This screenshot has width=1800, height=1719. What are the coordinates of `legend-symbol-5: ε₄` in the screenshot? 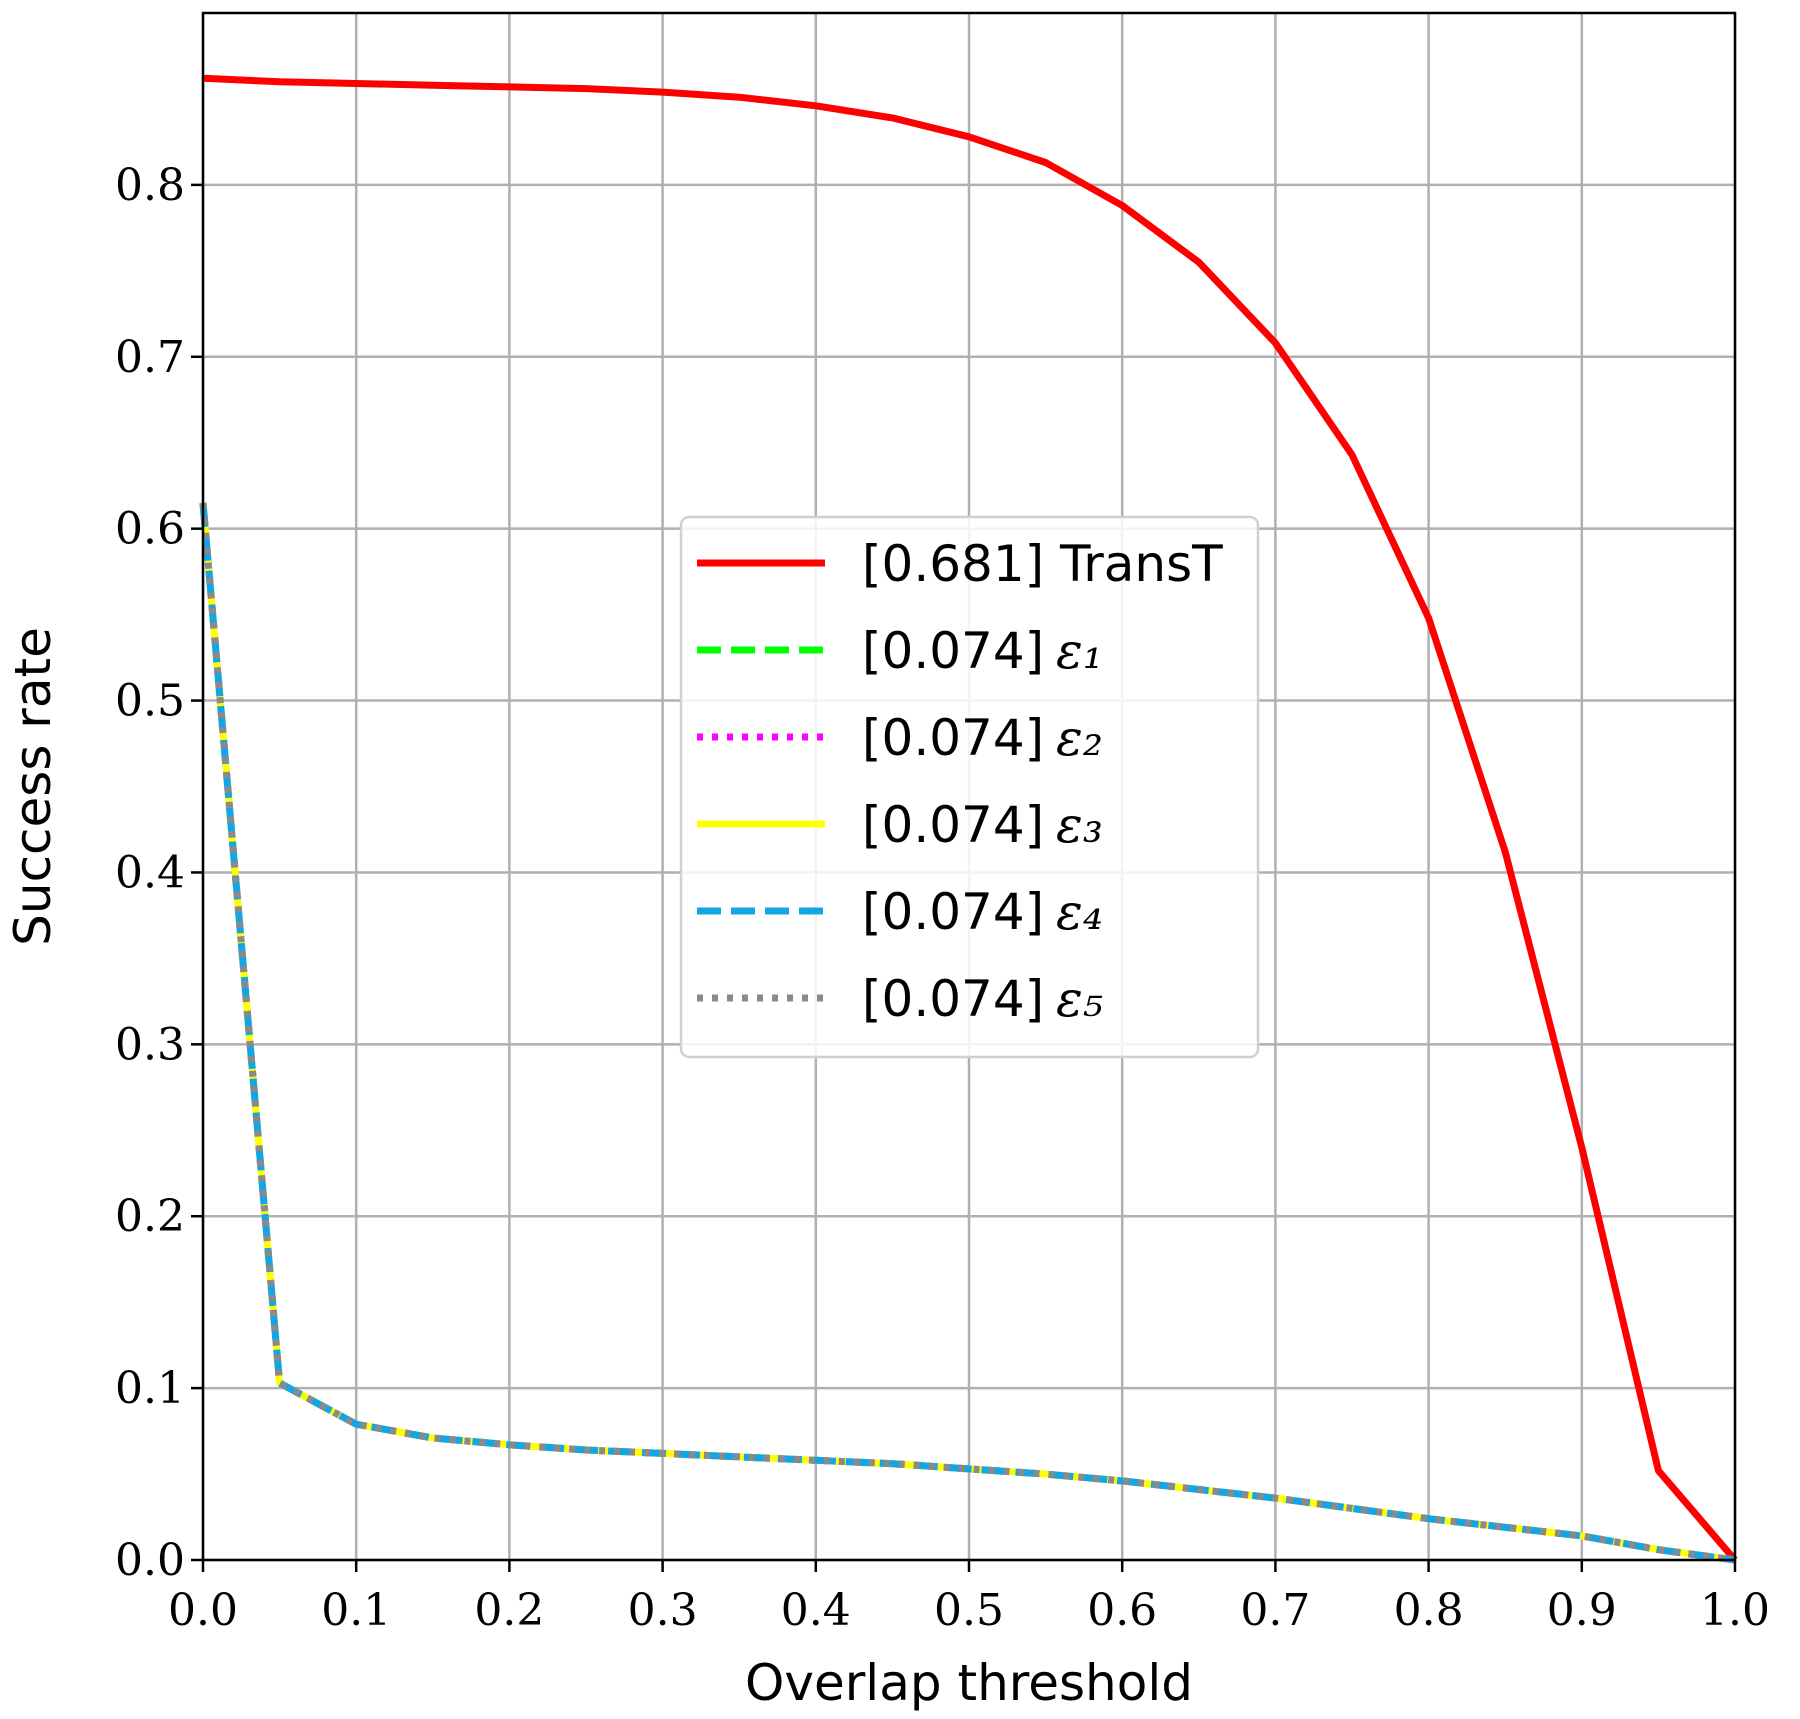 It's located at (1079, 912).